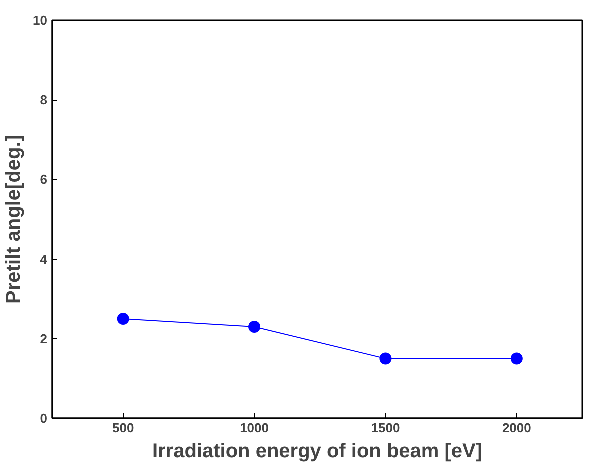 Image resolution: width=592 pixels, height=465 pixels. Describe the element at coordinates (44, 418) in the screenshot. I see `y-tick-label: 0` at that location.